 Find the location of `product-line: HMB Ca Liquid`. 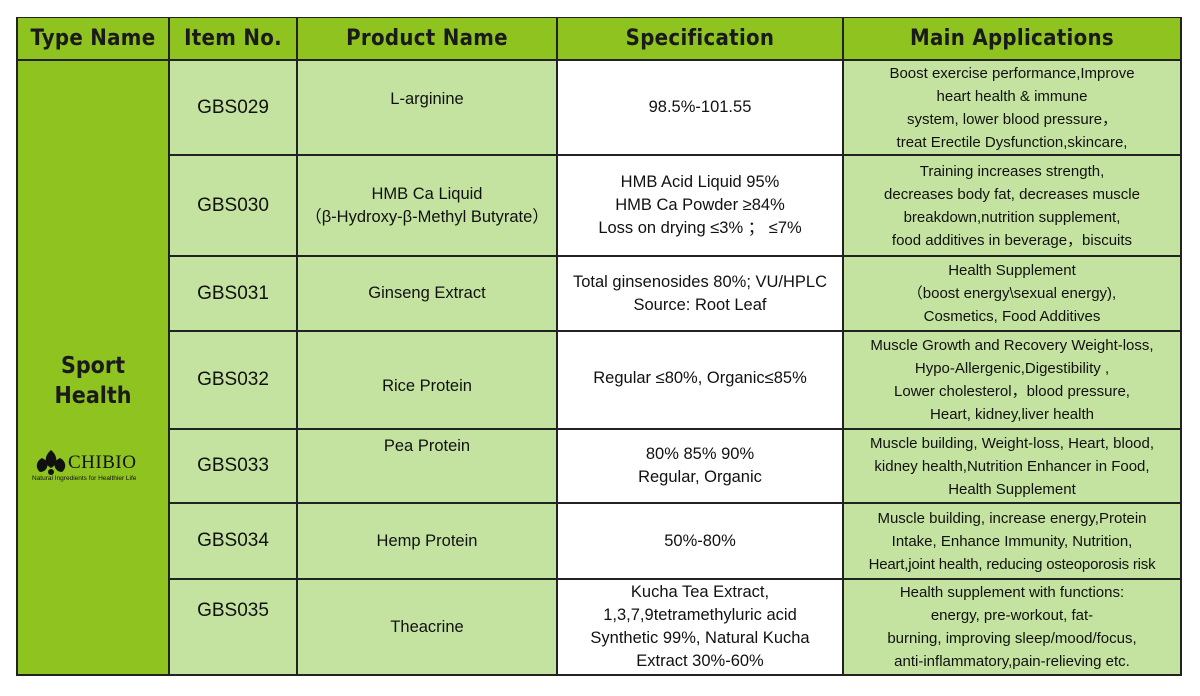

product-line: HMB Ca Liquid is located at coordinates (427, 193).